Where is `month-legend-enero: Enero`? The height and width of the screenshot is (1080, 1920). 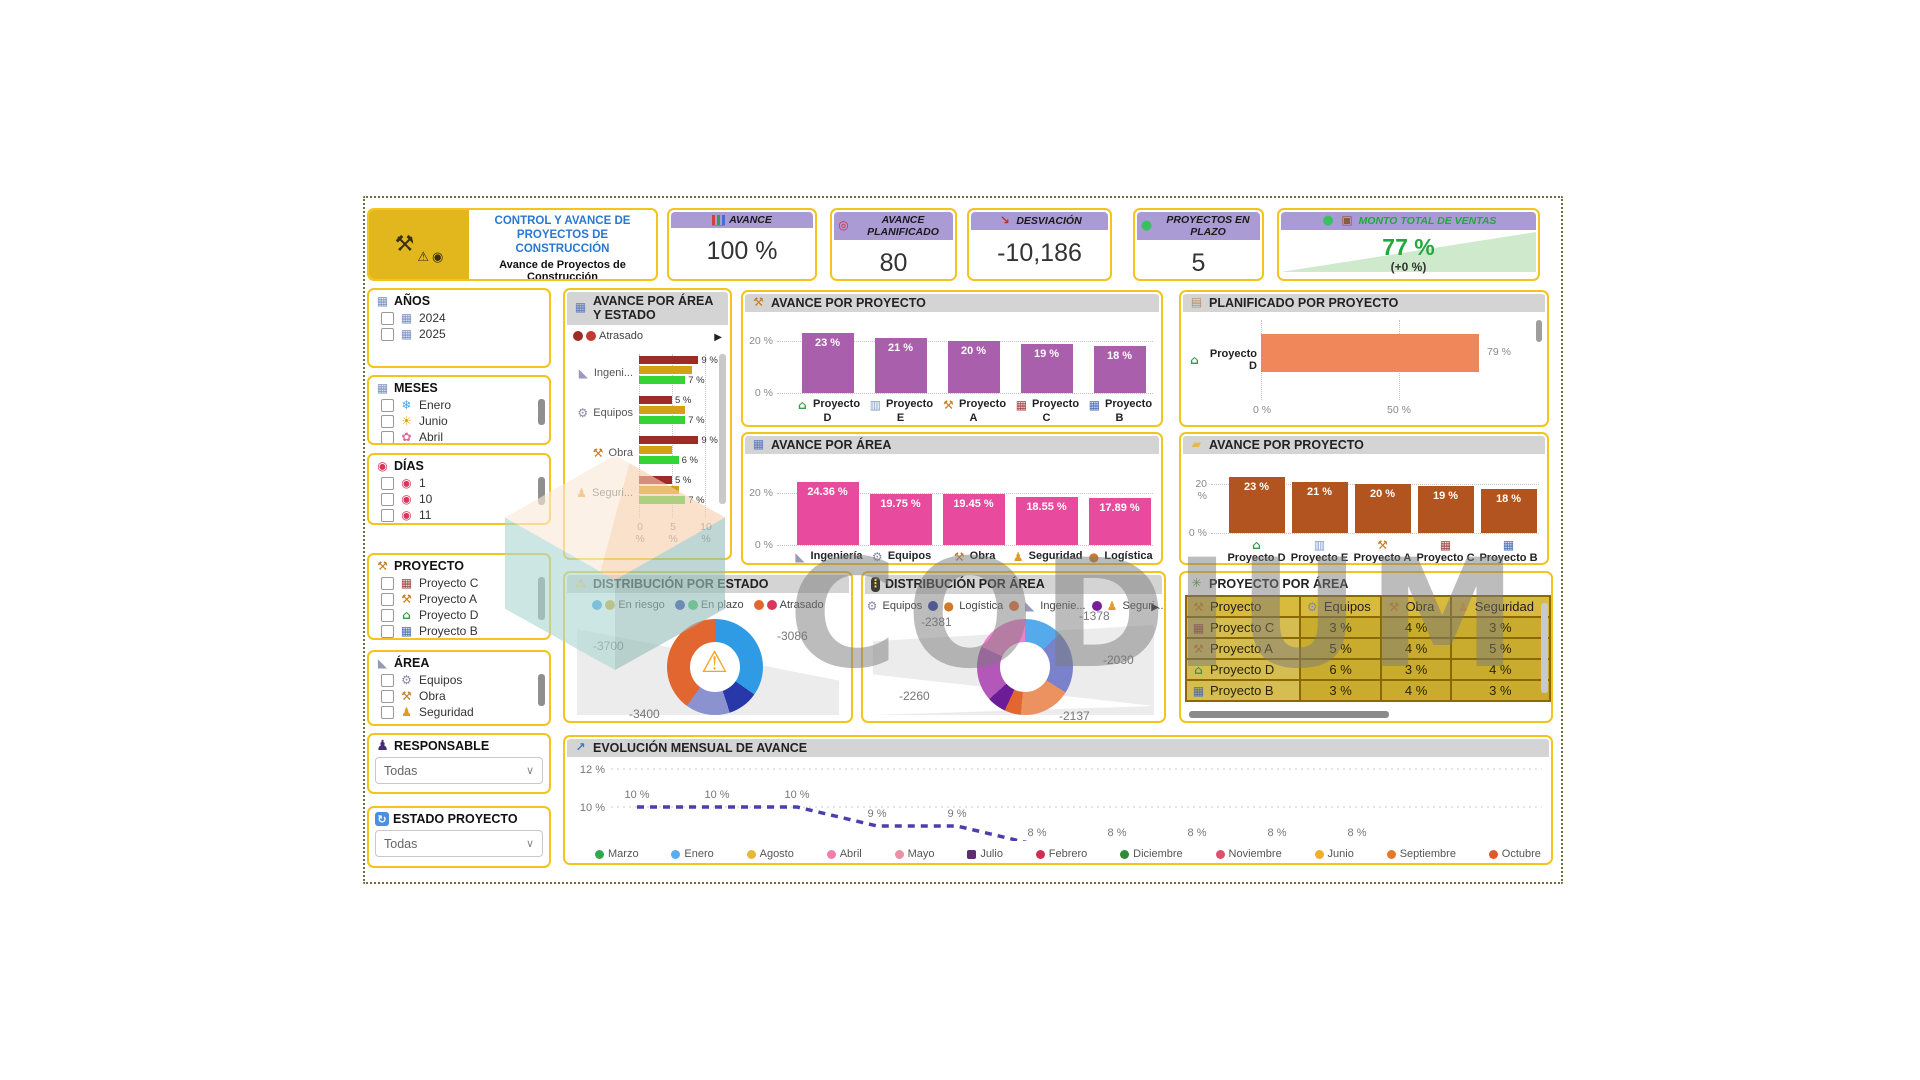 month-legend-enero: Enero is located at coordinates (692, 854).